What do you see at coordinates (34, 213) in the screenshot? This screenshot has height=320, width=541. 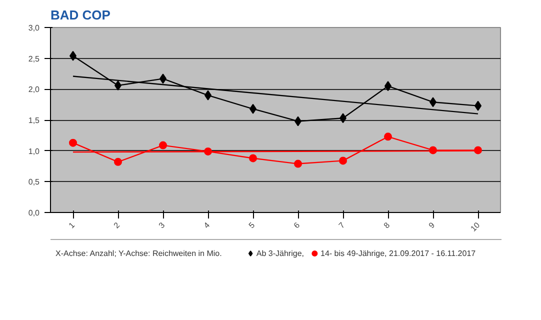 I see `y-tick-label: 0,0` at bounding box center [34, 213].